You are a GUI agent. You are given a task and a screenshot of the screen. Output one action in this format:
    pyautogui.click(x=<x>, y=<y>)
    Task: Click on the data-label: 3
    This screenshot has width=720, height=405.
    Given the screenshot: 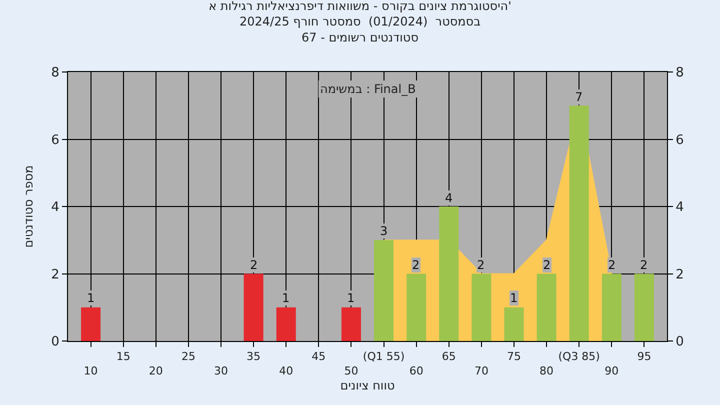 What is the action you would take?
    pyautogui.click(x=384, y=231)
    